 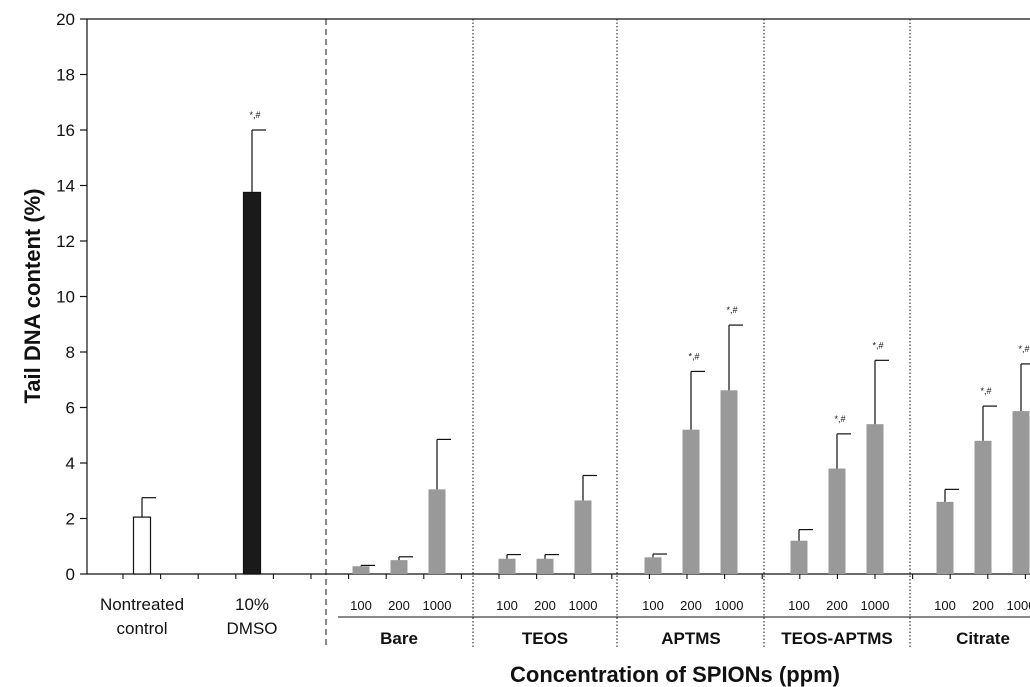 What do you see at coordinates (142, 604) in the screenshot?
I see `category-label: Nontreated` at bounding box center [142, 604].